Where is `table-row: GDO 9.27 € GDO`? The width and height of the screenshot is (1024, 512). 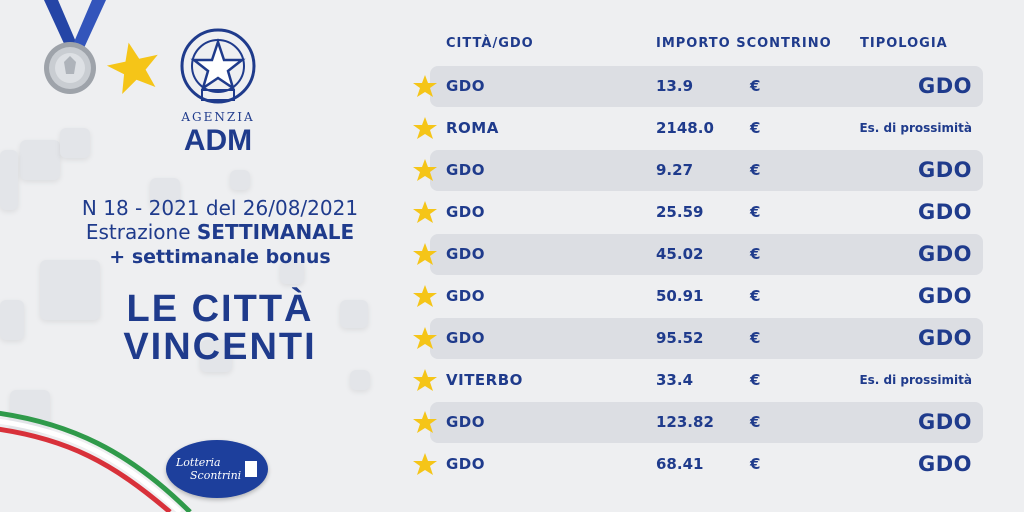 table-row: GDO 9.27 € GDO is located at coordinates (698, 171).